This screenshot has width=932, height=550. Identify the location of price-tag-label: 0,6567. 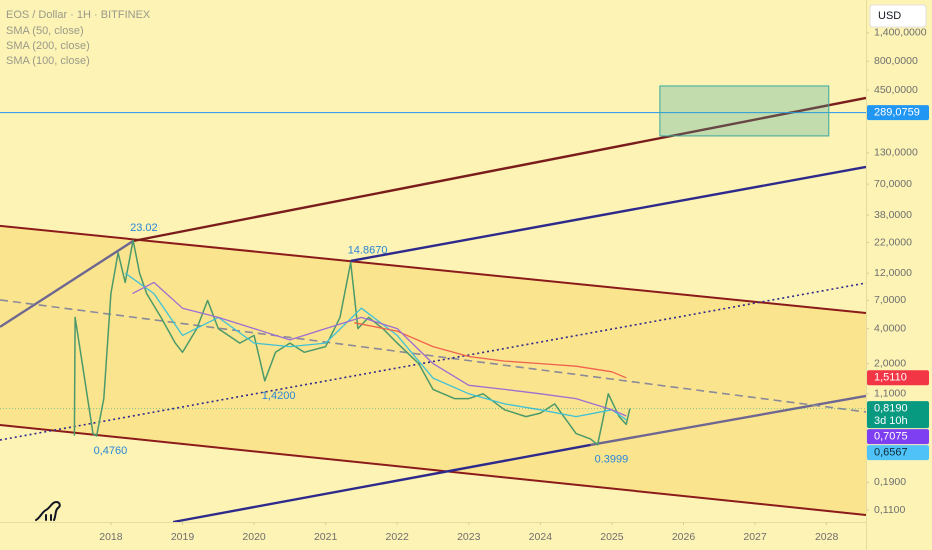
(891, 453).